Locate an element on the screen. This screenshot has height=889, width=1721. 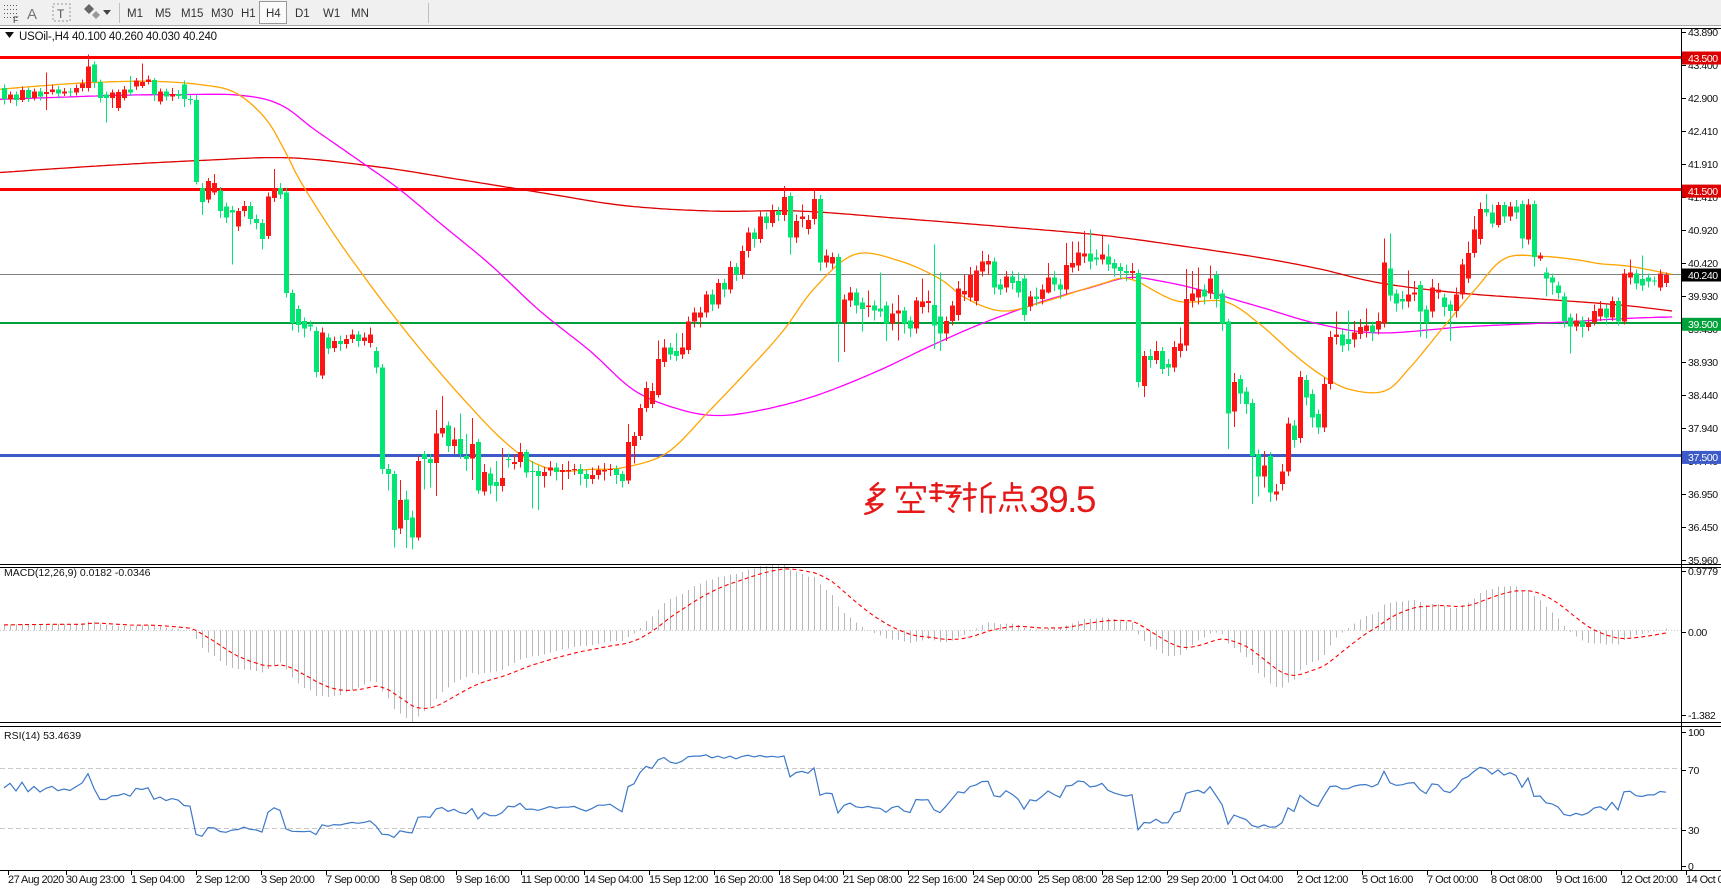
svg-text: M1 is located at coordinates (135, 14).